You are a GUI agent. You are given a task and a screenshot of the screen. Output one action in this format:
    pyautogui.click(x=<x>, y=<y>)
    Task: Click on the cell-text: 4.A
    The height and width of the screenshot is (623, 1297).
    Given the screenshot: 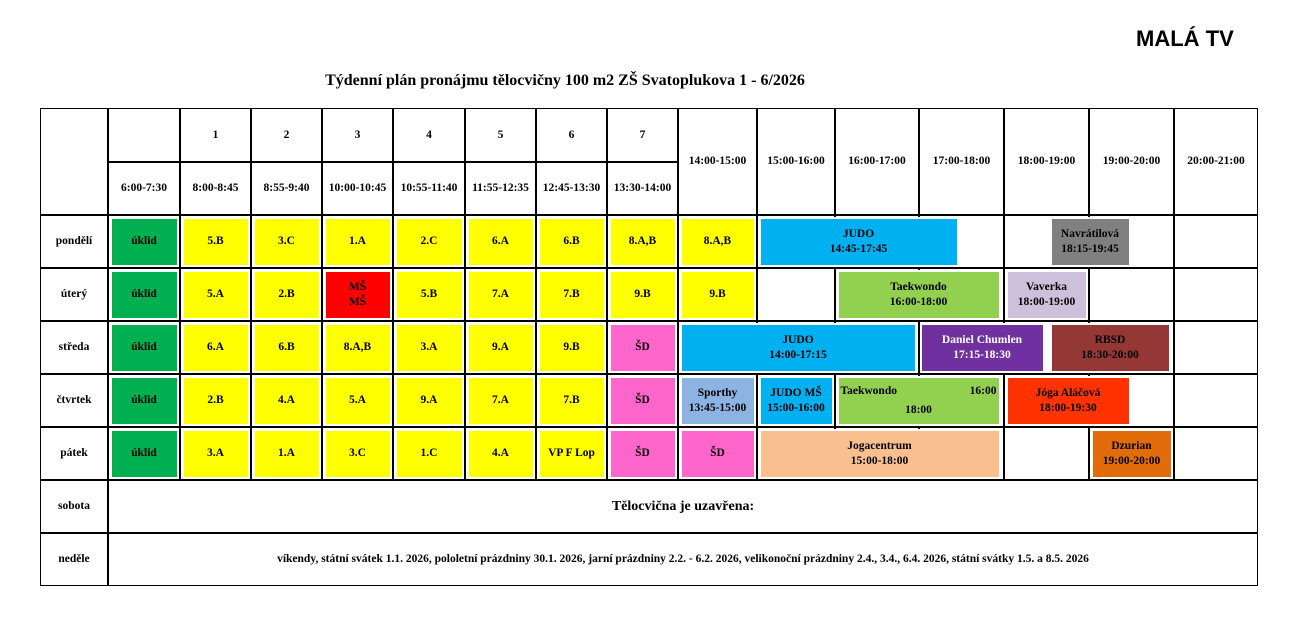 What is the action you would take?
    pyautogui.click(x=286, y=400)
    